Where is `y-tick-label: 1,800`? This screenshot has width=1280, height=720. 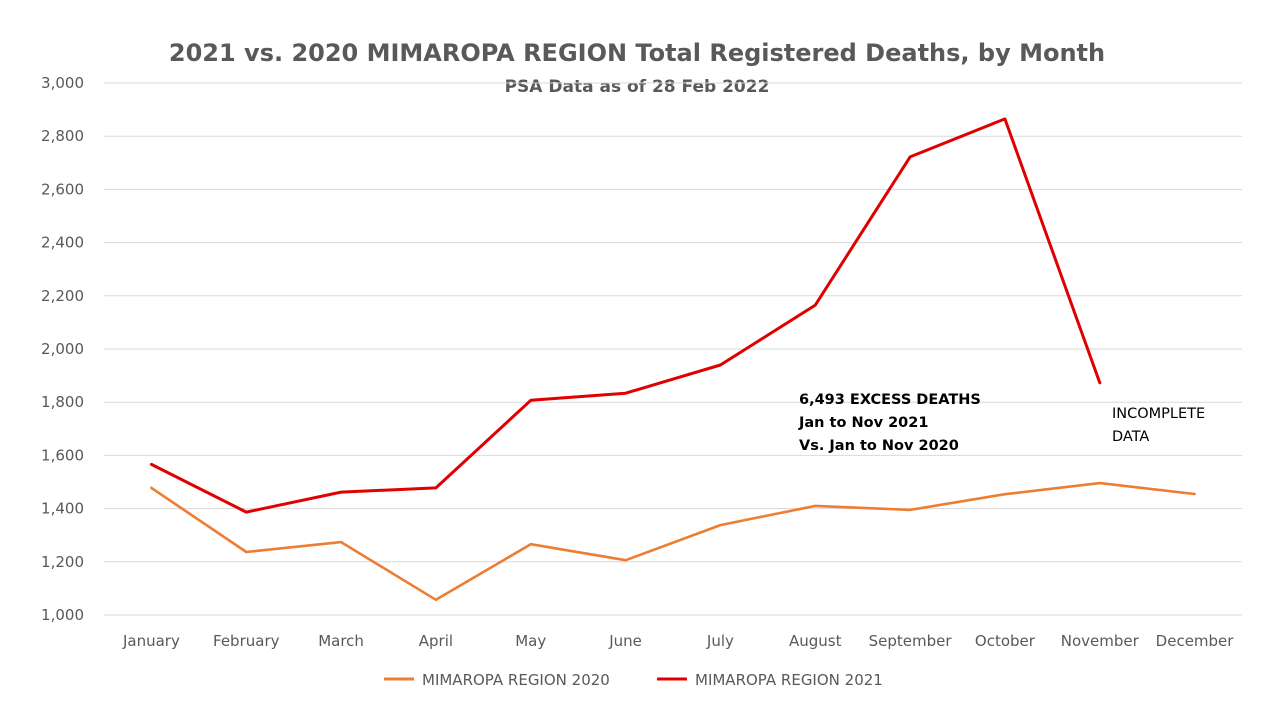
y-tick-label: 1,800 is located at coordinates (62, 402).